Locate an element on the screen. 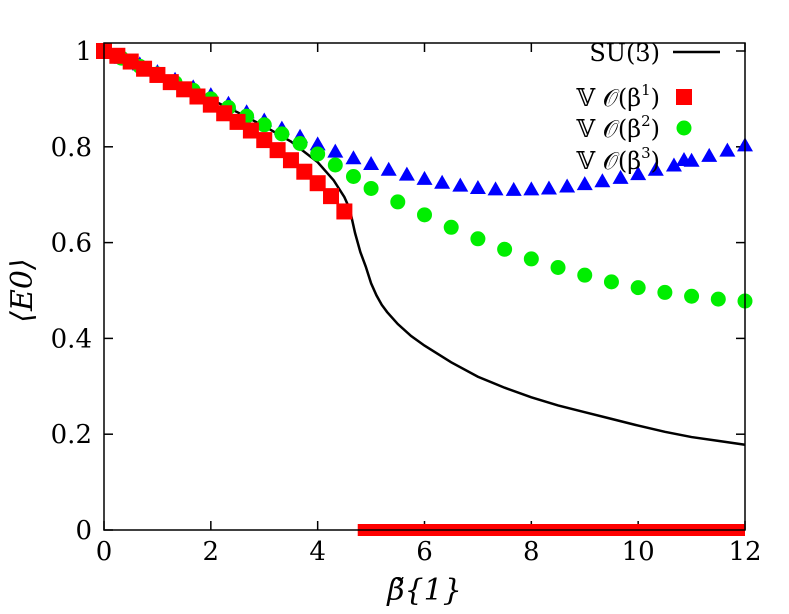  y-tick-label: 0.4 is located at coordinates (71, 339).